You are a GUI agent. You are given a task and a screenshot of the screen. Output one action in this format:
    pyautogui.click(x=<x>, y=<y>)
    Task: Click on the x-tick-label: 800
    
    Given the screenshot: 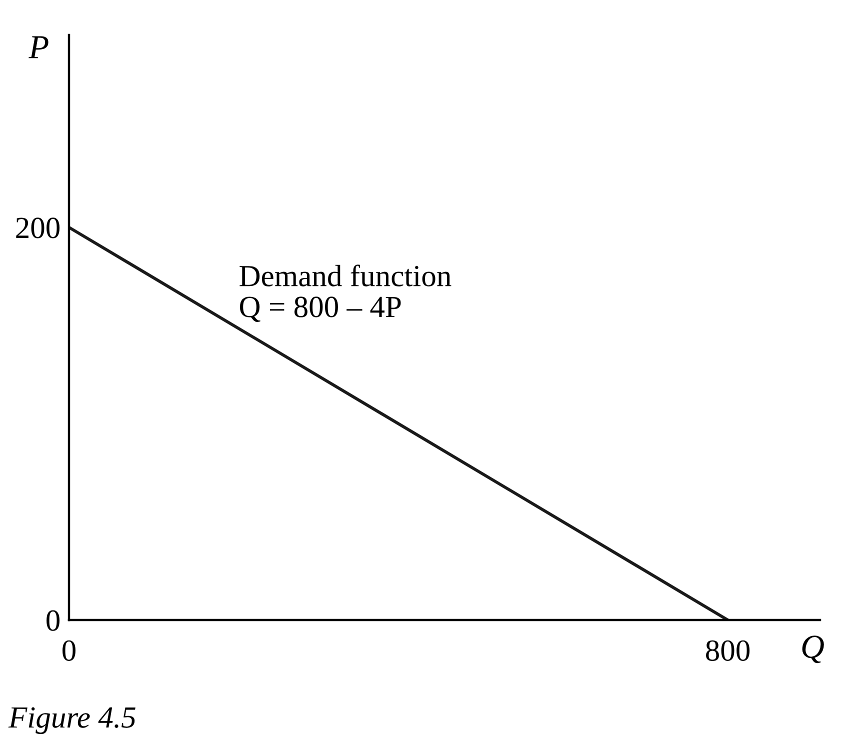 What is the action you would take?
    pyautogui.click(x=728, y=650)
    